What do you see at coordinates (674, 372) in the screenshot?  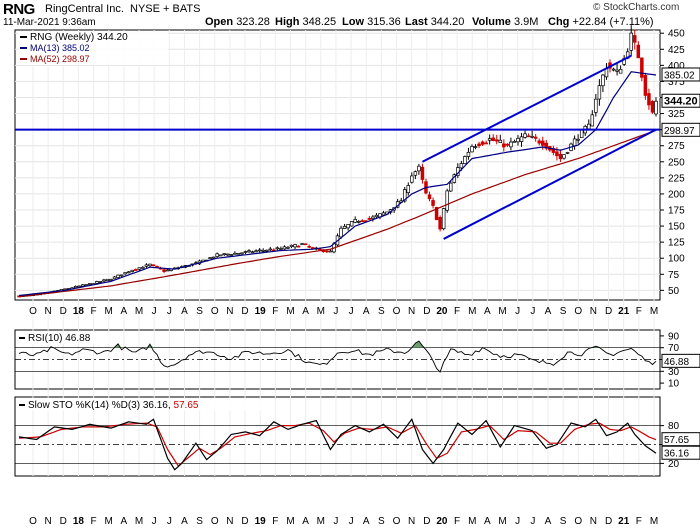 I see `rsi-tick-label: 30` at bounding box center [674, 372].